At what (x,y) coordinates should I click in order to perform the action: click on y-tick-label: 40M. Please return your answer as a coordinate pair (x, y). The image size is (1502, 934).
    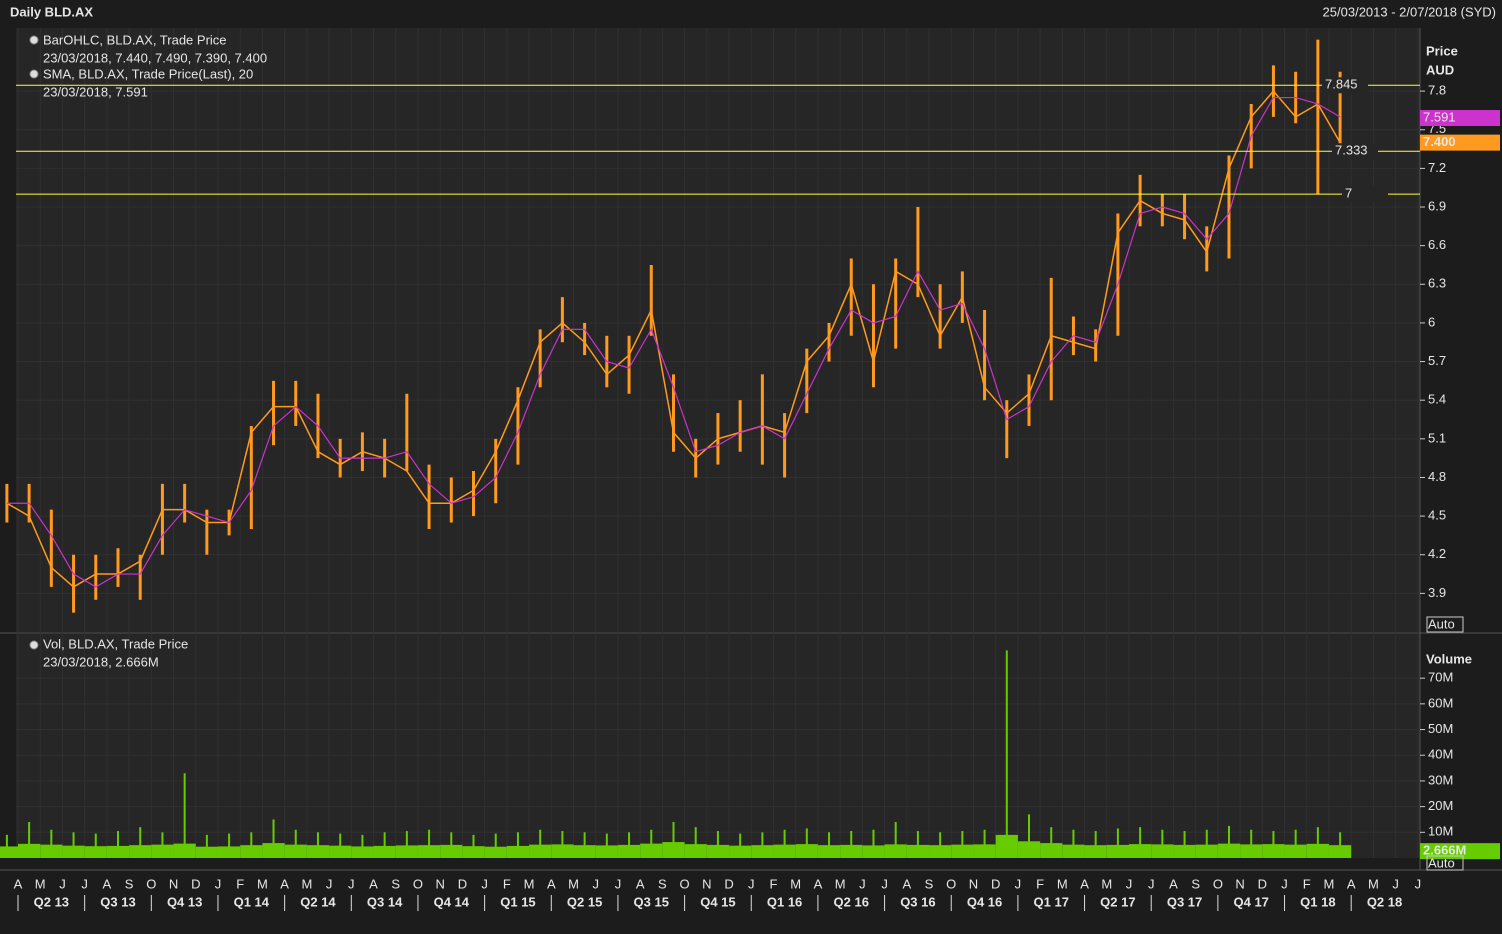
    Looking at the image, I should click on (1440, 754).